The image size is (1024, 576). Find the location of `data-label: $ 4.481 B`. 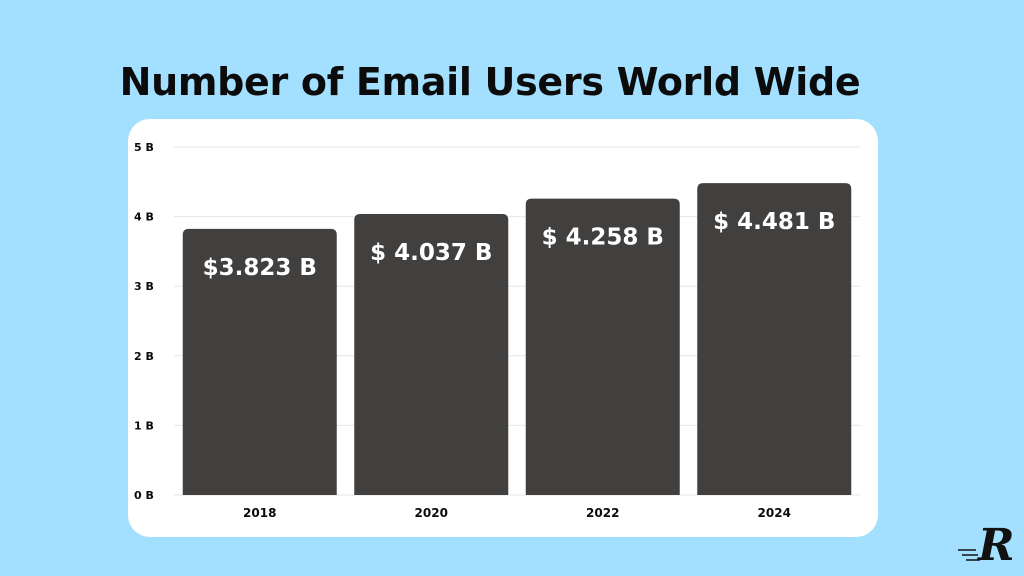

data-label: $ 4.481 B is located at coordinates (774, 222).